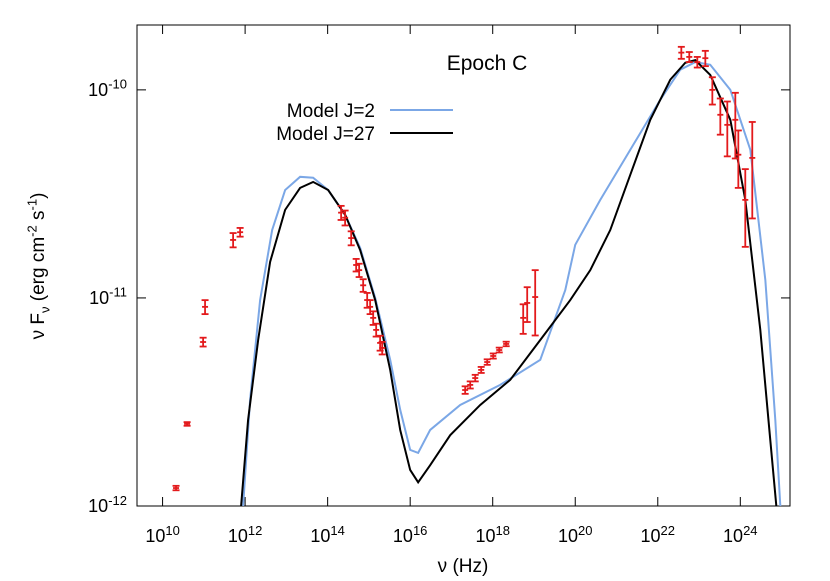 This screenshot has height=581, width=830. I want to click on x-tick-label: 1010, so click(162, 534).